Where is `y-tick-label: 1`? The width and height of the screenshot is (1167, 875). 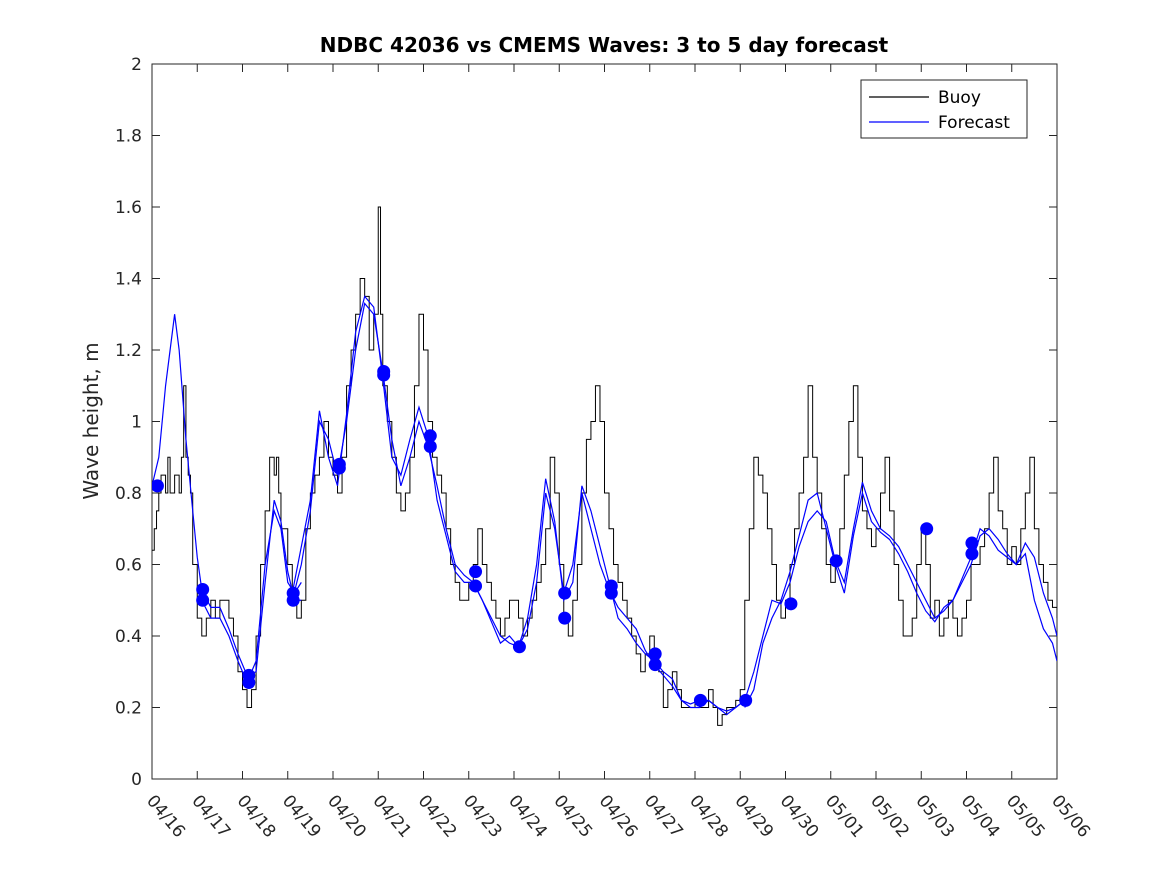
y-tick-label: 1 is located at coordinates (136, 423).